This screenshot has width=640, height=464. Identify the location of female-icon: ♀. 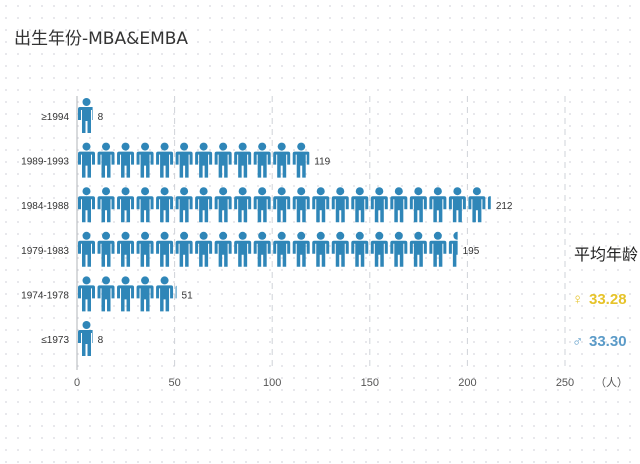
(577, 299).